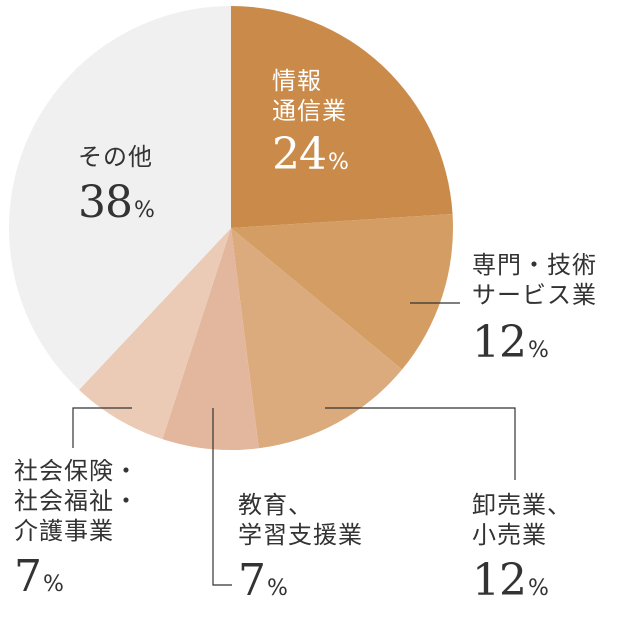  Describe the element at coordinates (76, 501) in the screenshot. I see `slice-name-line: 社会福祉・` at that location.